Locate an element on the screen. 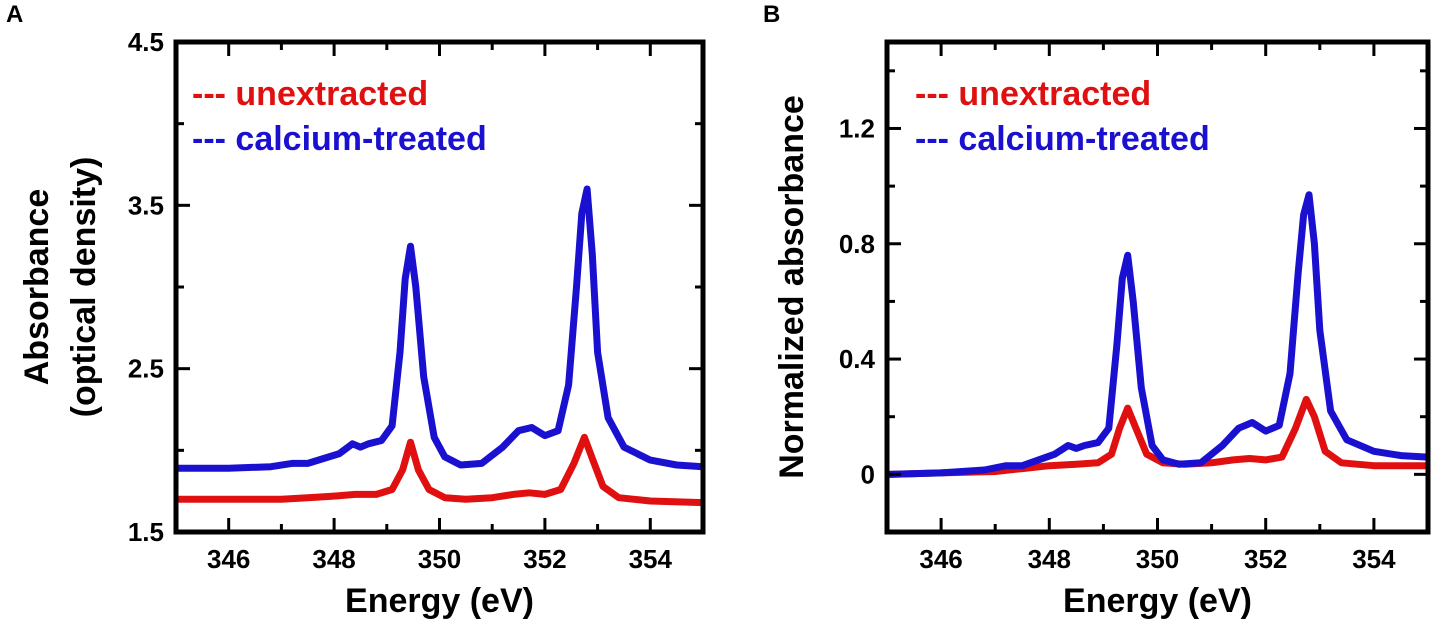 Image resolution: width=1433 pixels, height=622 pixels. panel-letter-a: A is located at coordinates (14, 14).